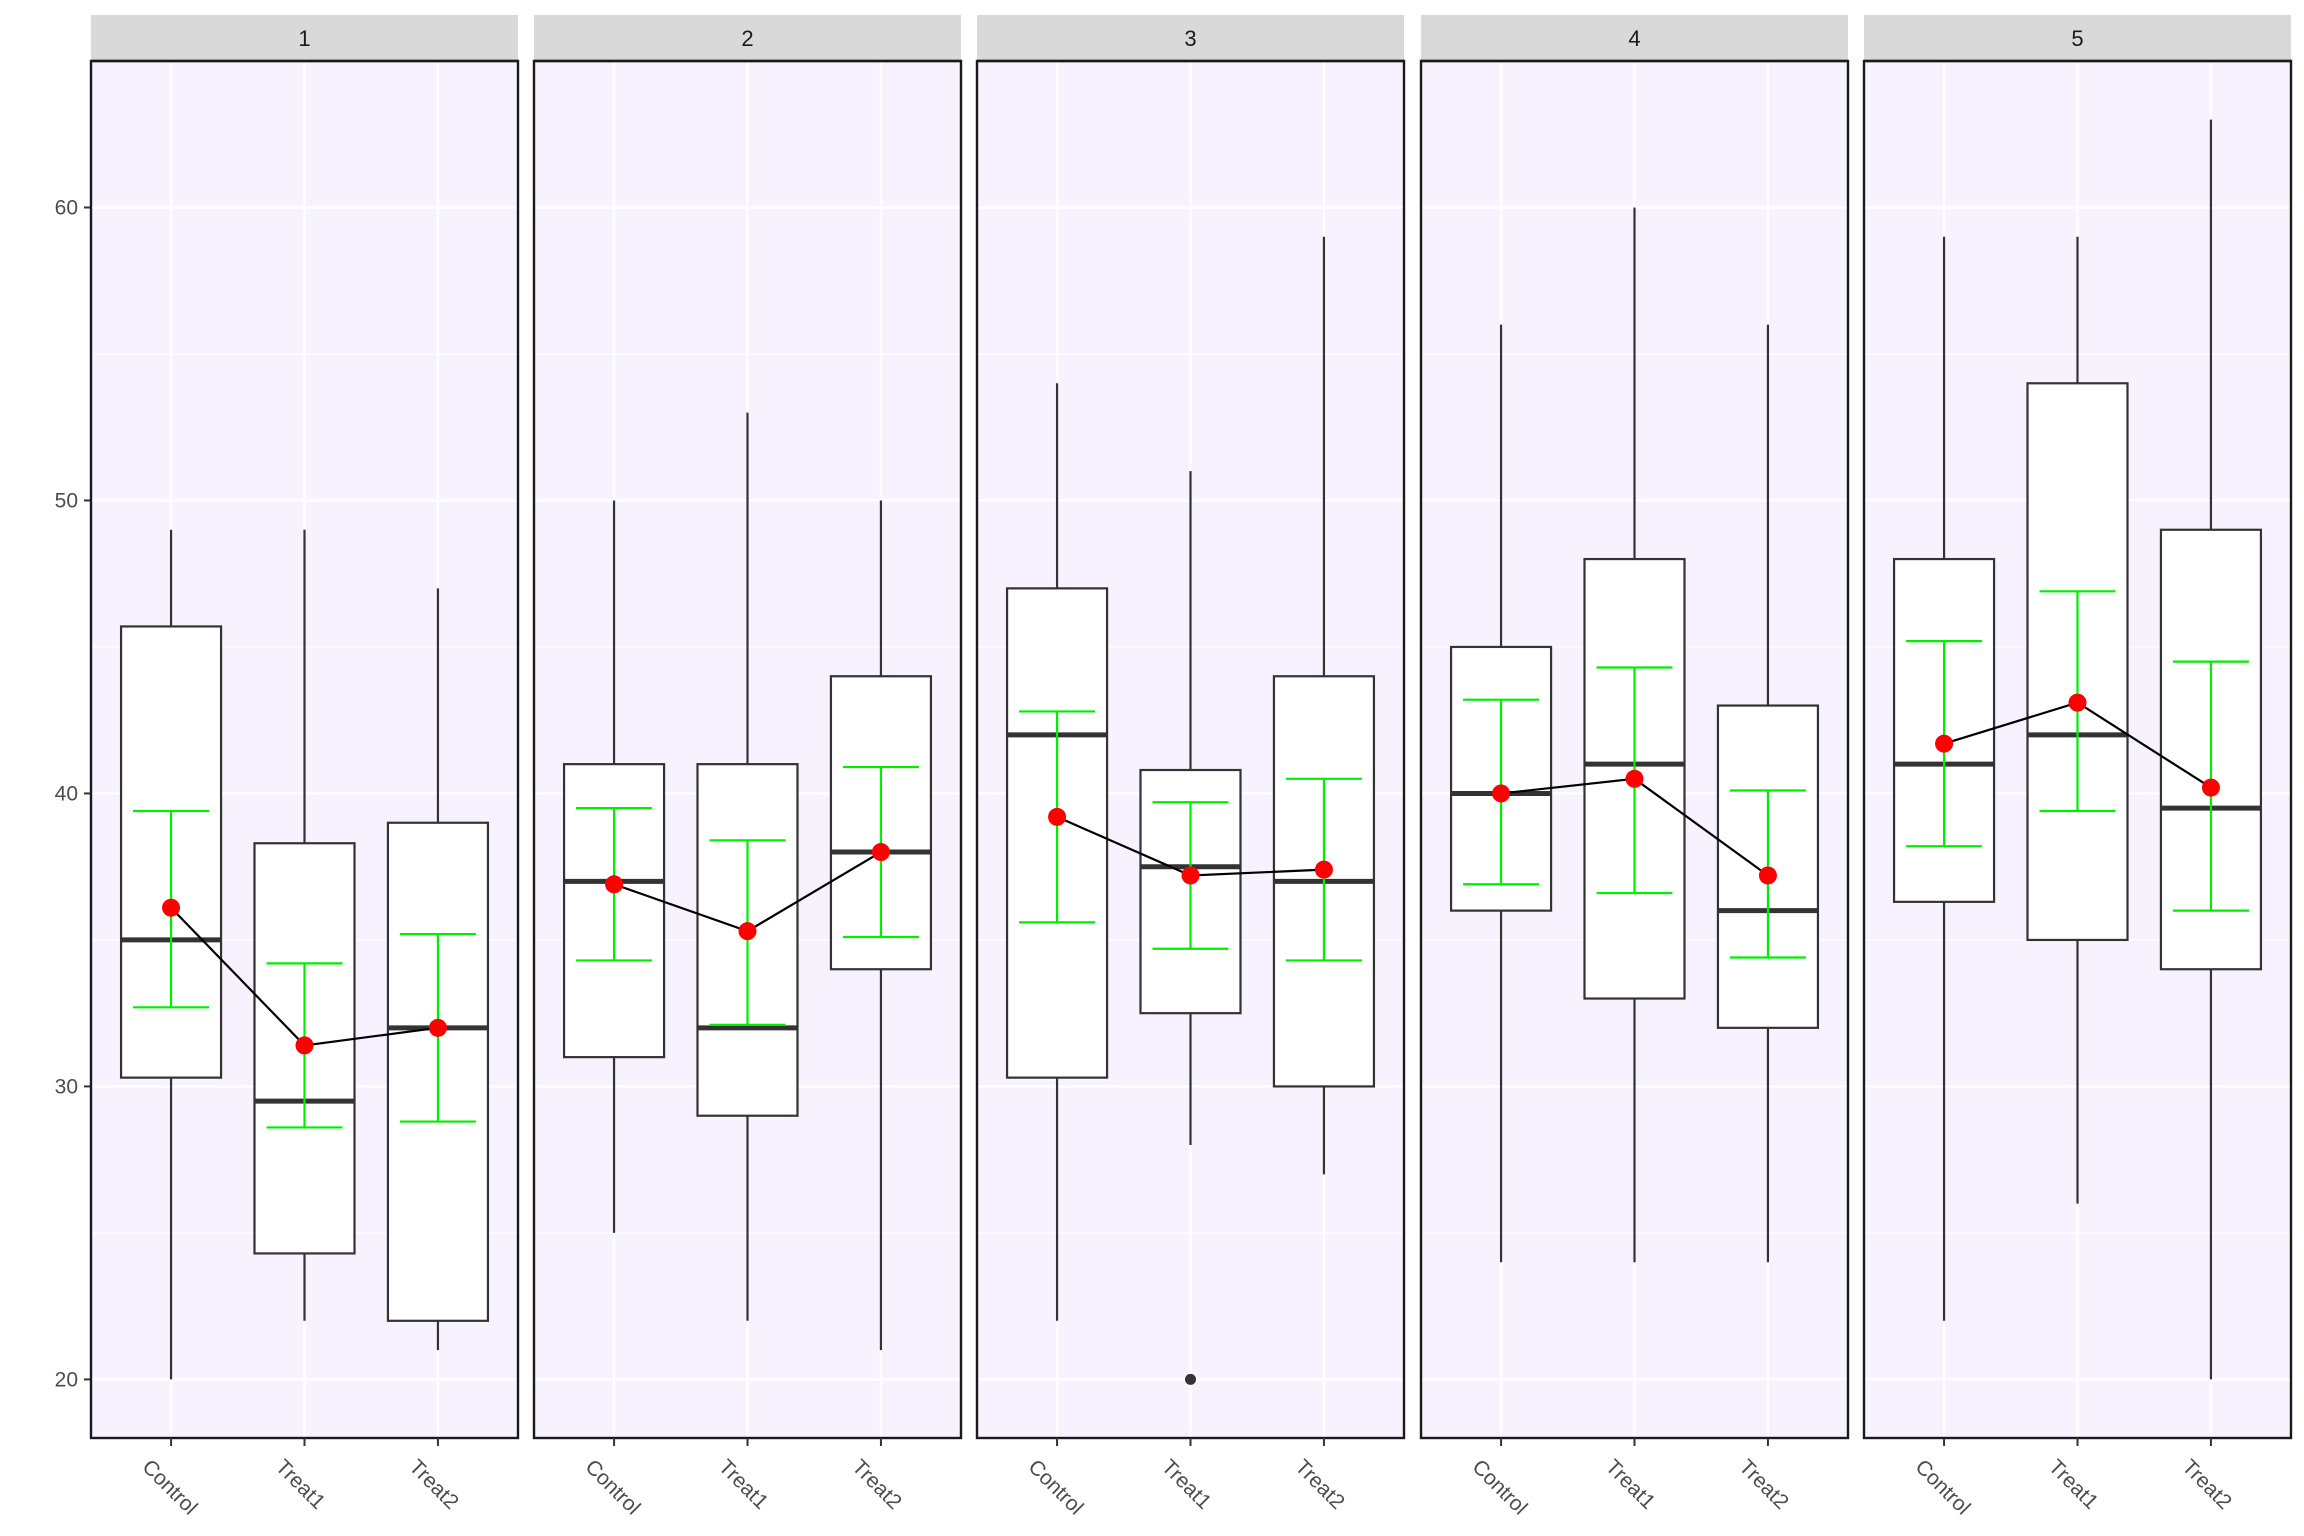  Describe the element at coordinates (1190, 1379) in the screenshot. I see `outlier-point` at that location.